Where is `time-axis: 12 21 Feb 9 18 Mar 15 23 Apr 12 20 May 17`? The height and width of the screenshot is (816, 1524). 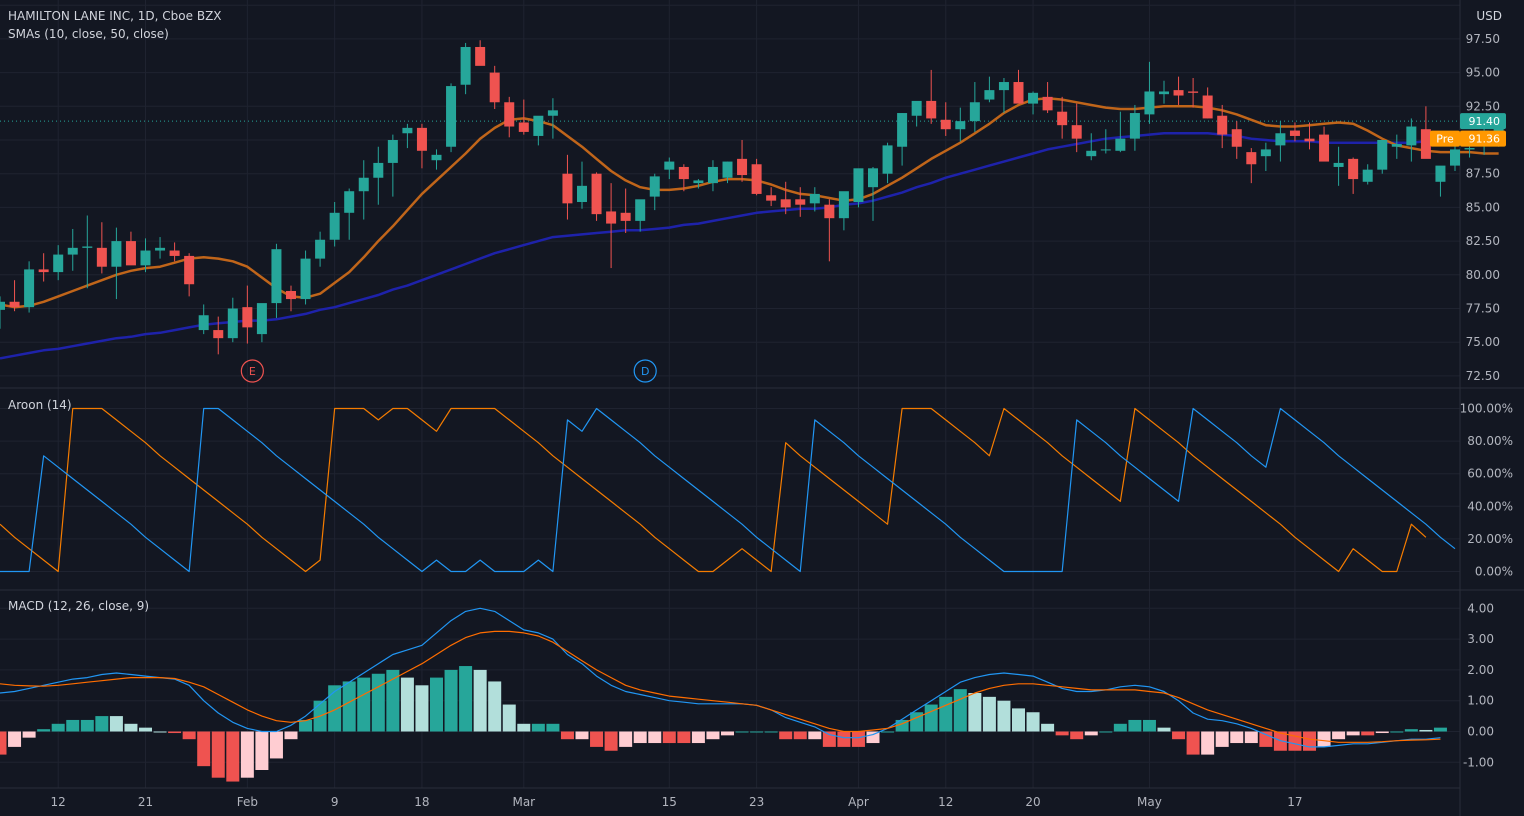 time-axis: 12 21 Feb 9 18 Mar 15 23 Apr 12 20 May 17 is located at coordinates (677, 802).